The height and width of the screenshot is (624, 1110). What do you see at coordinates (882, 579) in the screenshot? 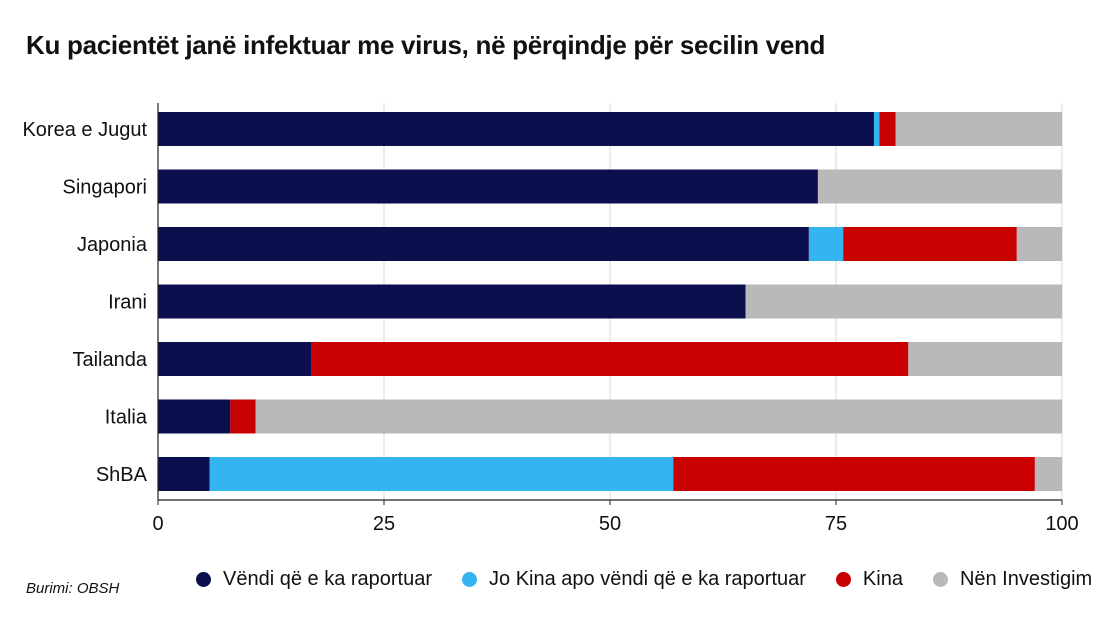
I see `legend-label-2: Kina` at bounding box center [882, 579].